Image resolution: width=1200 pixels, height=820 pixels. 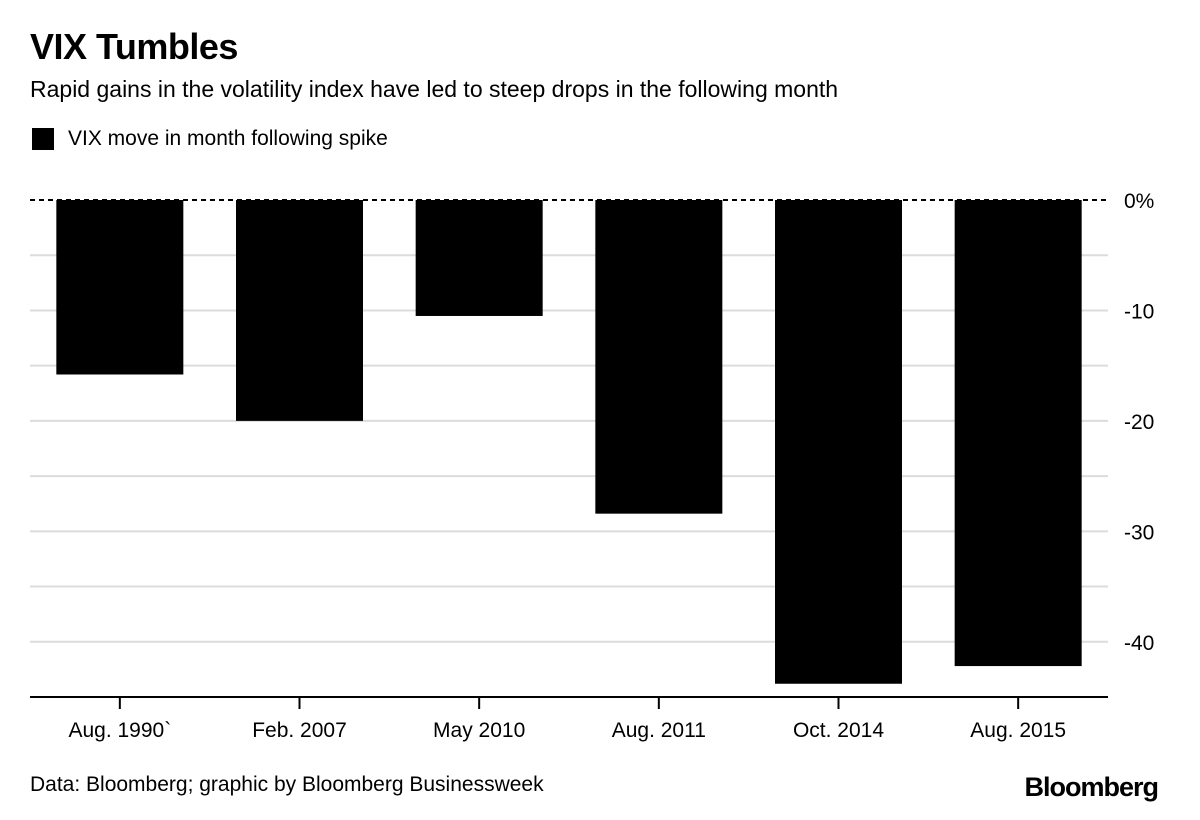 I want to click on y-tick-label: -10, so click(x=1139, y=311).